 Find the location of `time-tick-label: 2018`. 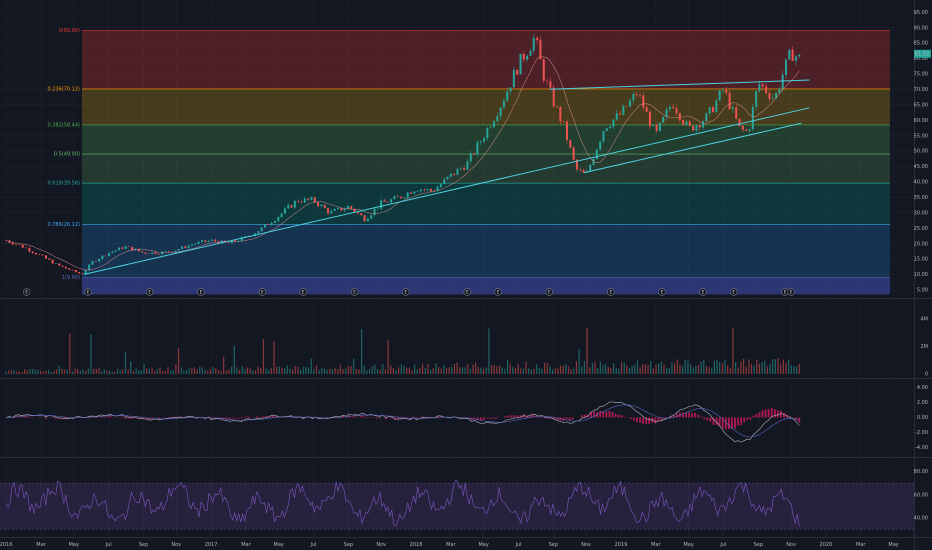

time-tick-label: 2018 is located at coordinates (416, 545).